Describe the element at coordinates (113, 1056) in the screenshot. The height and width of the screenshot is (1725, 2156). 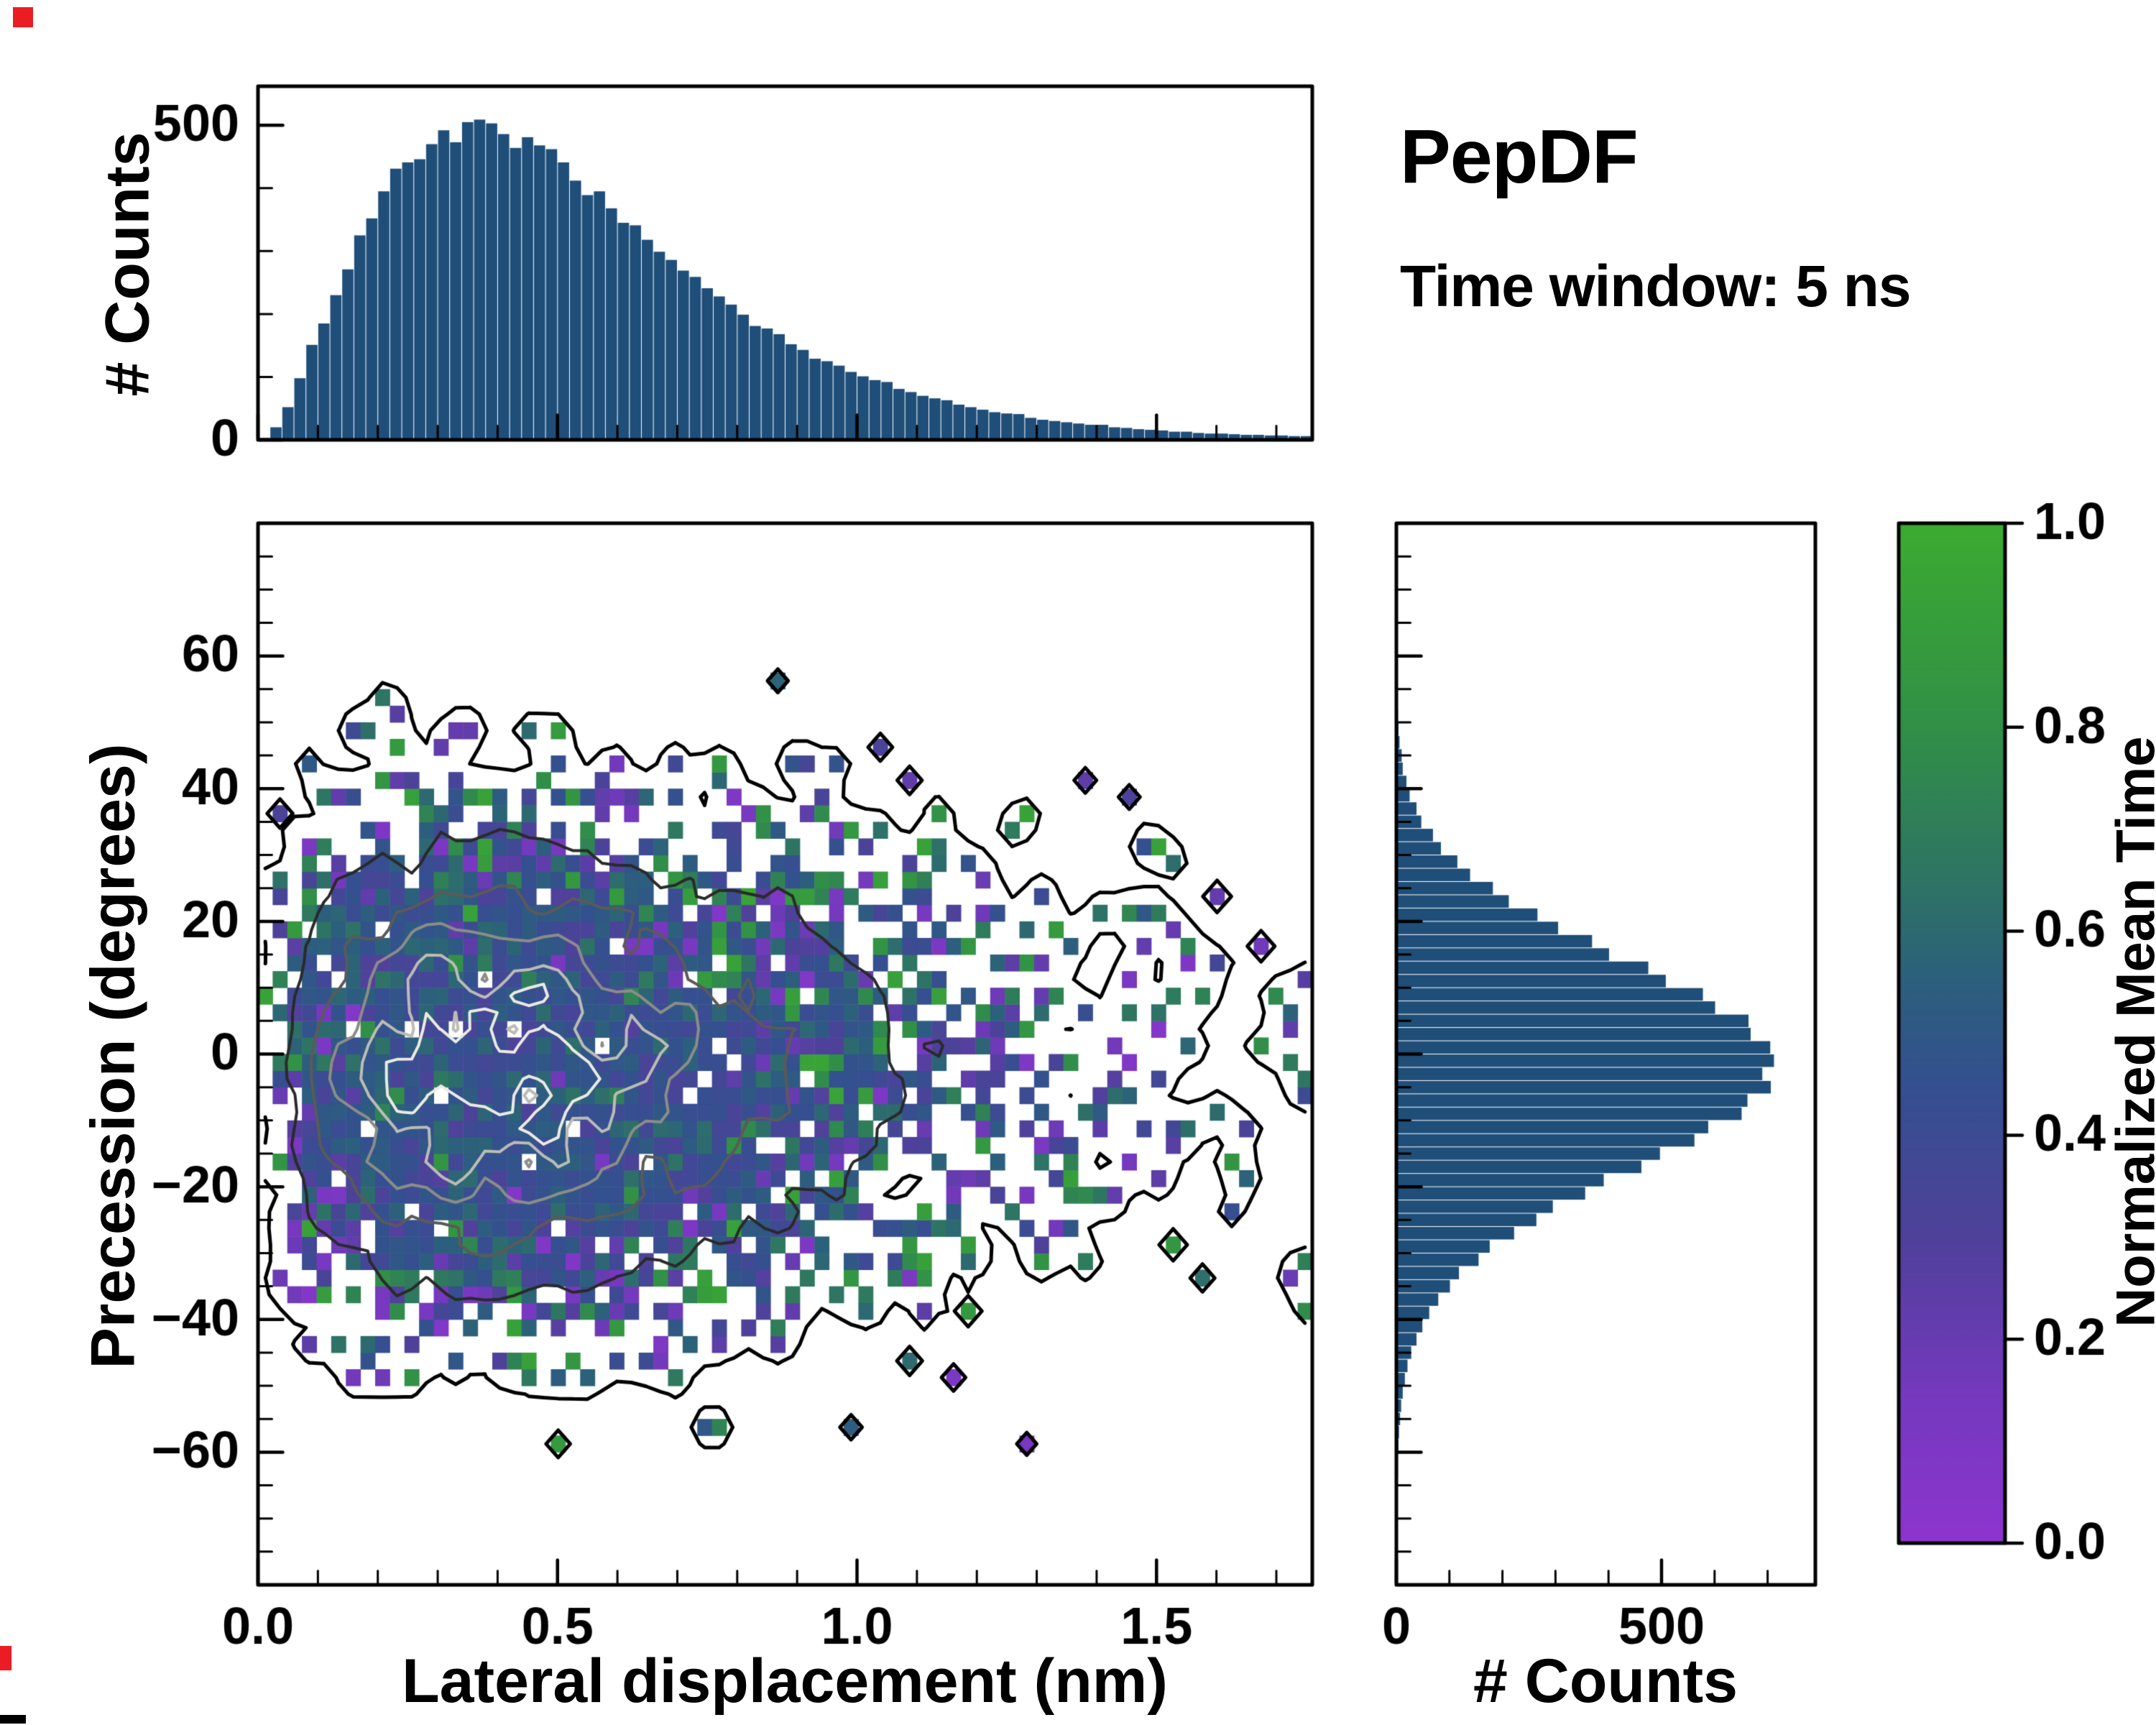
I see `main-ylabel: Precession (degrees)` at that location.